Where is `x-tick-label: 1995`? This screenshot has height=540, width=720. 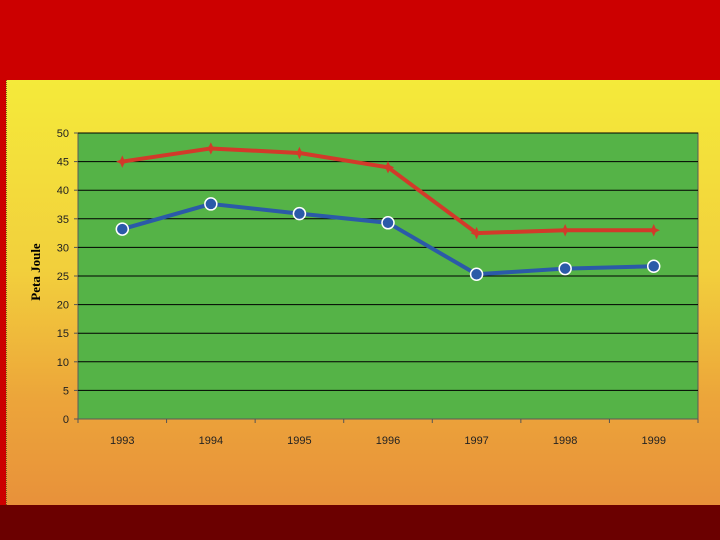
x-tick-label: 1995 is located at coordinates (299, 441).